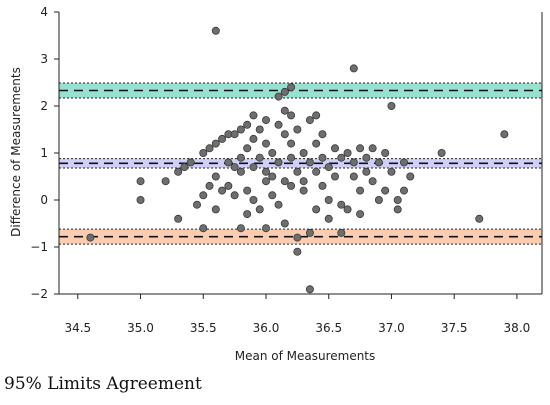 This screenshot has width=550, height=405. I want to click on y-axis-title: Difference of Measurements, so click(16, 152).